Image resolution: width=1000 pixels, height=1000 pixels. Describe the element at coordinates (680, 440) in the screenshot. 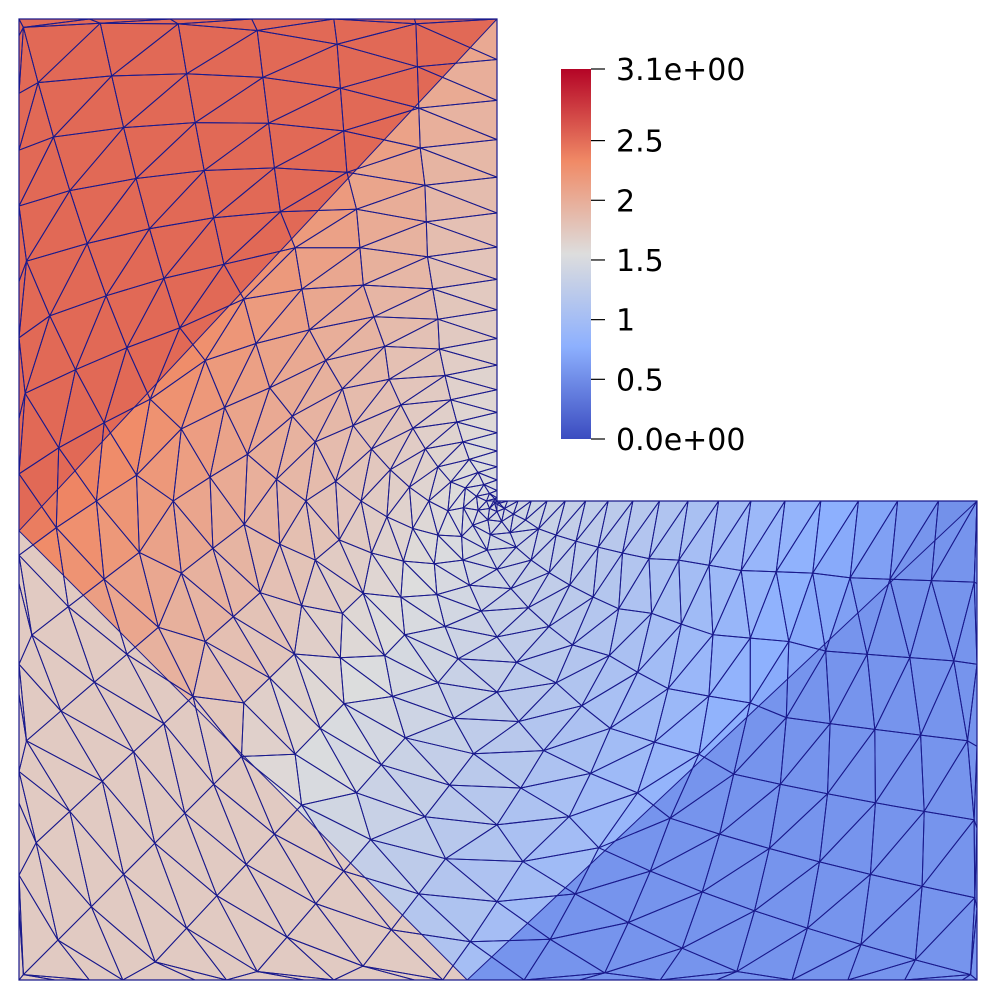

I see `colorbar-tick-label: 0.0e+00` at that location.